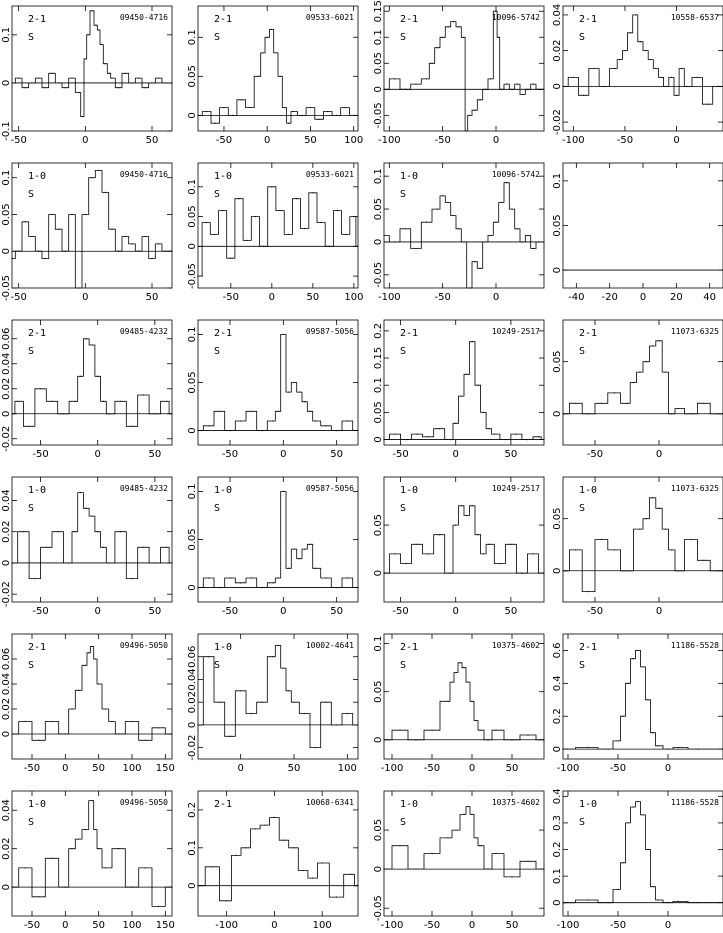  I want to click on source-name: 09485-4232, so click(144, 488).